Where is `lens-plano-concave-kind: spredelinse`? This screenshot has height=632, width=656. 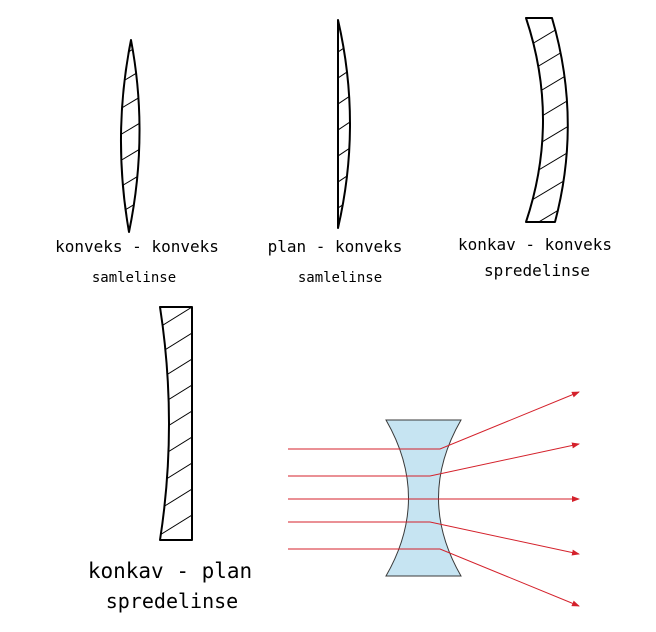
lens-plano-concave-kind: spredelinse is located at coordinates (172, 601).